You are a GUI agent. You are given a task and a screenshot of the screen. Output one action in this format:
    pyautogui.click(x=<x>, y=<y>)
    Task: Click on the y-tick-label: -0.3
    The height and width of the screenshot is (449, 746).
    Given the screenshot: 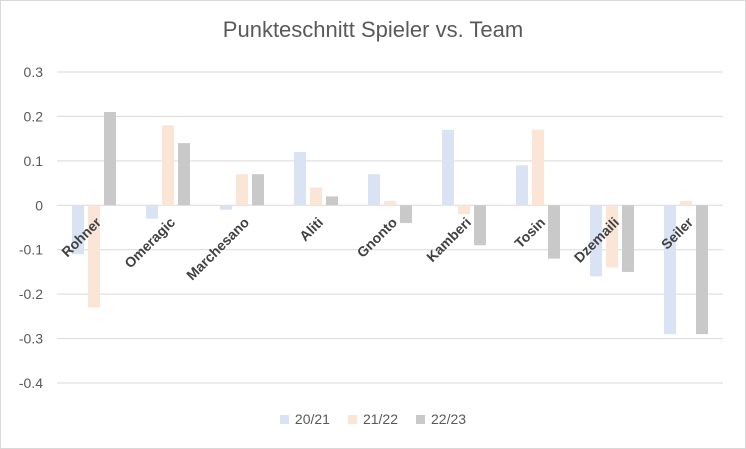 What is the action you would take?
    pyautogui.click(x=31, y=339)
    